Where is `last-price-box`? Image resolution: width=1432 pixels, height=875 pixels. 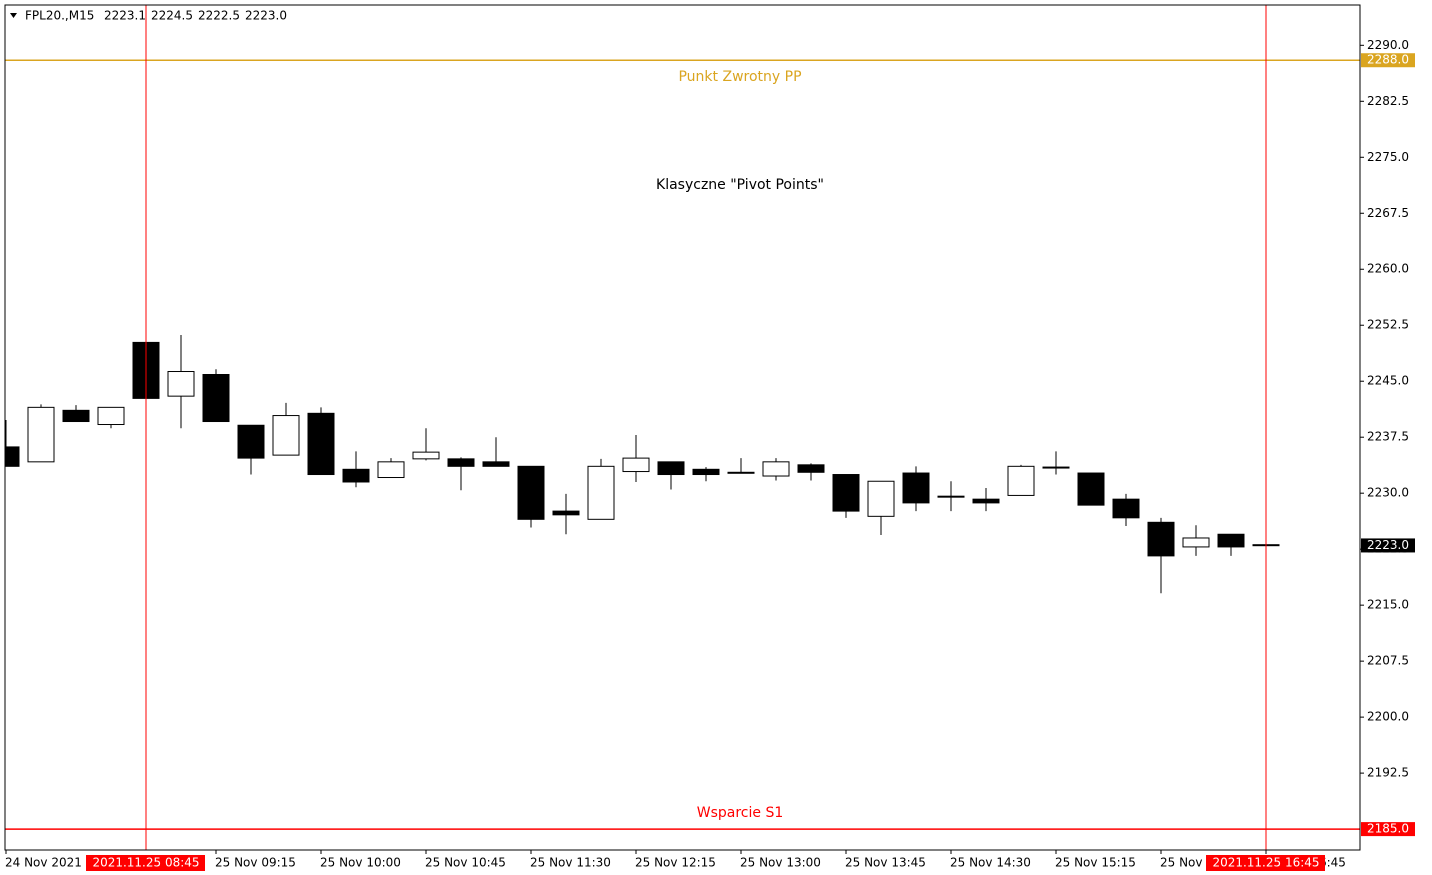 last-price-box is located at coordinates (1388, 545).